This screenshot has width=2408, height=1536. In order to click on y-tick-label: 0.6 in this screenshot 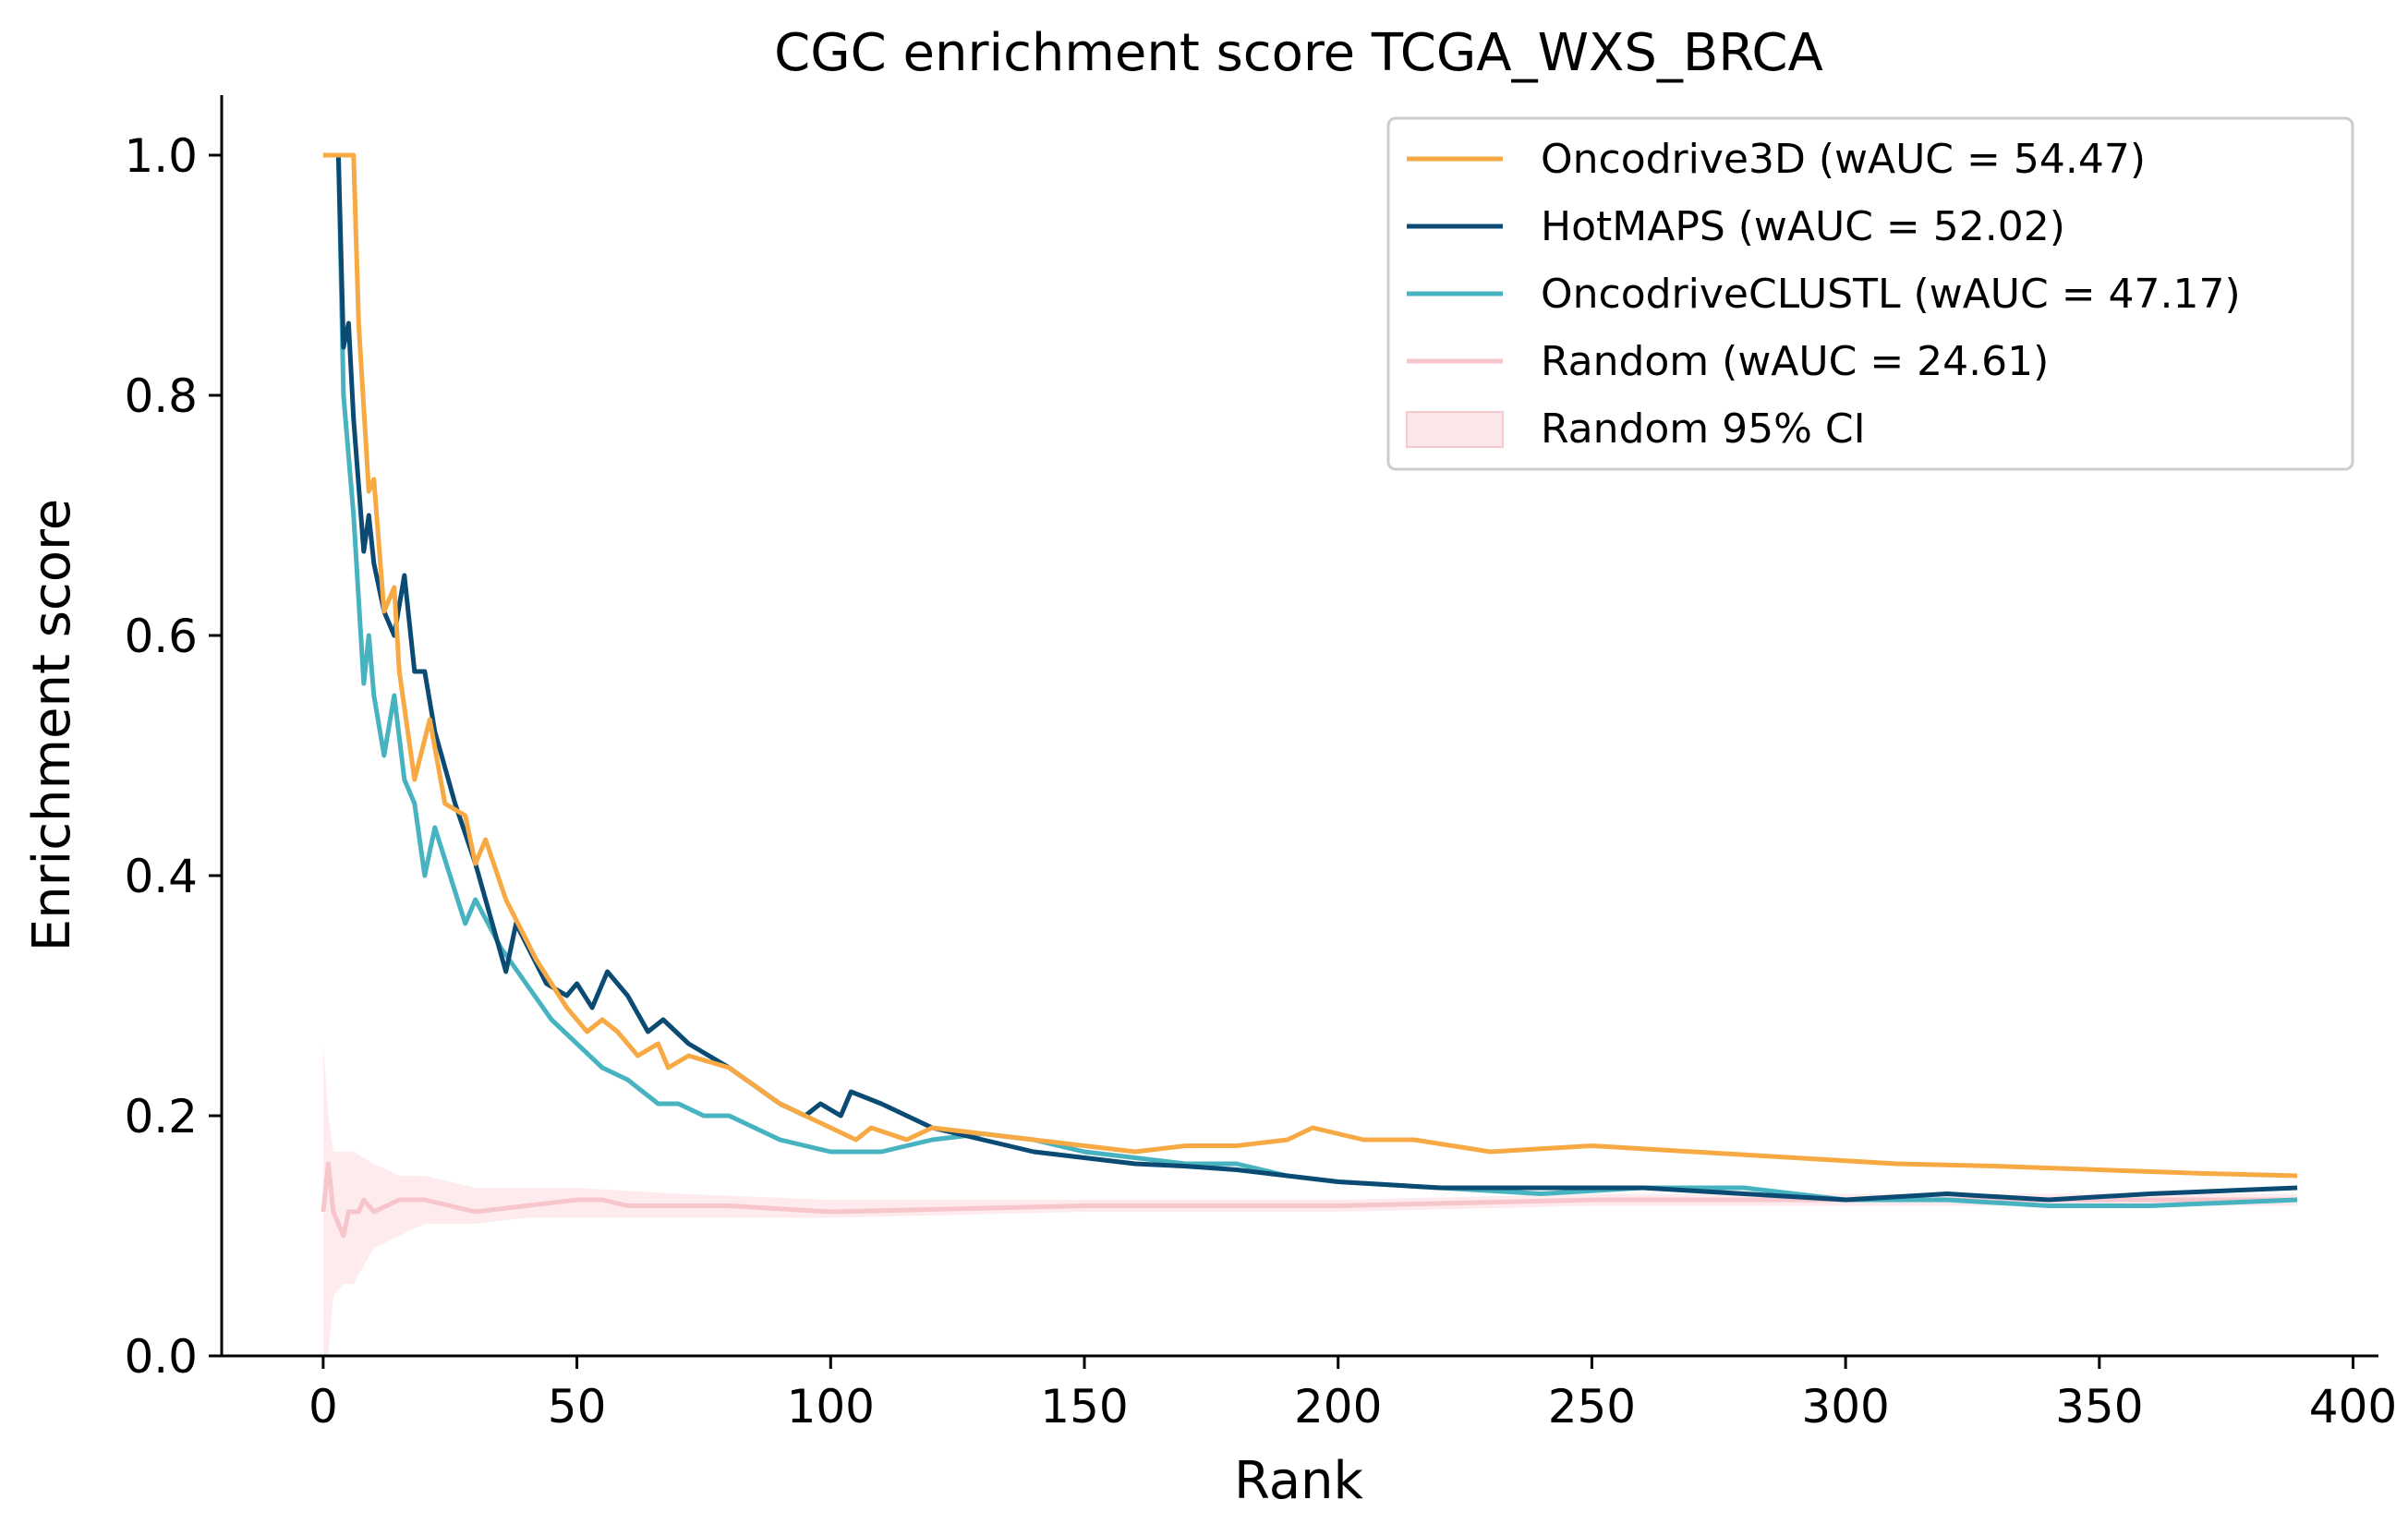, I will do `click(161, 637)`.